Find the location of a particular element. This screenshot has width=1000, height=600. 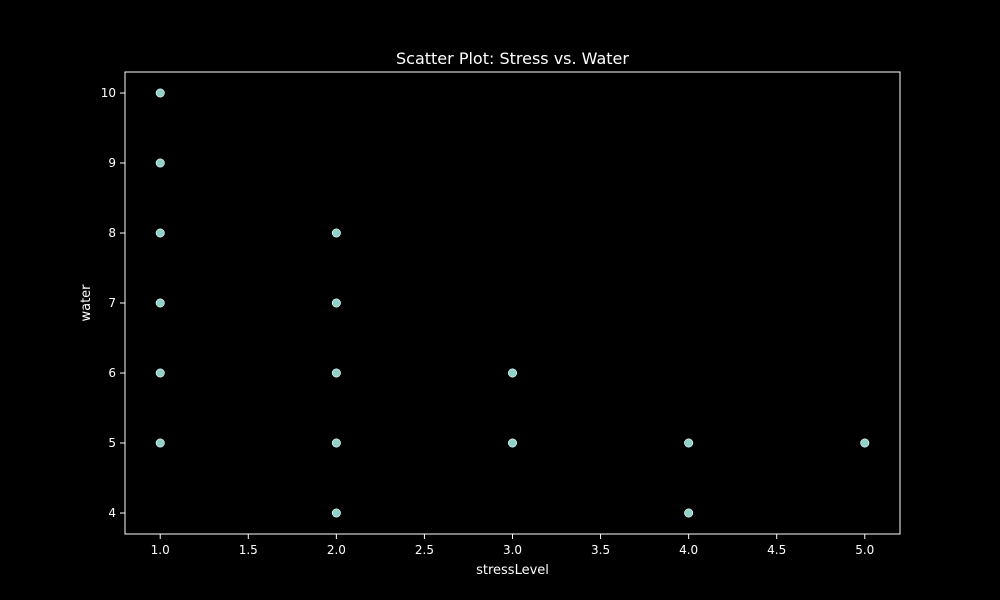

x-tick-label: 2.5 is located at coordinates (424, 550).